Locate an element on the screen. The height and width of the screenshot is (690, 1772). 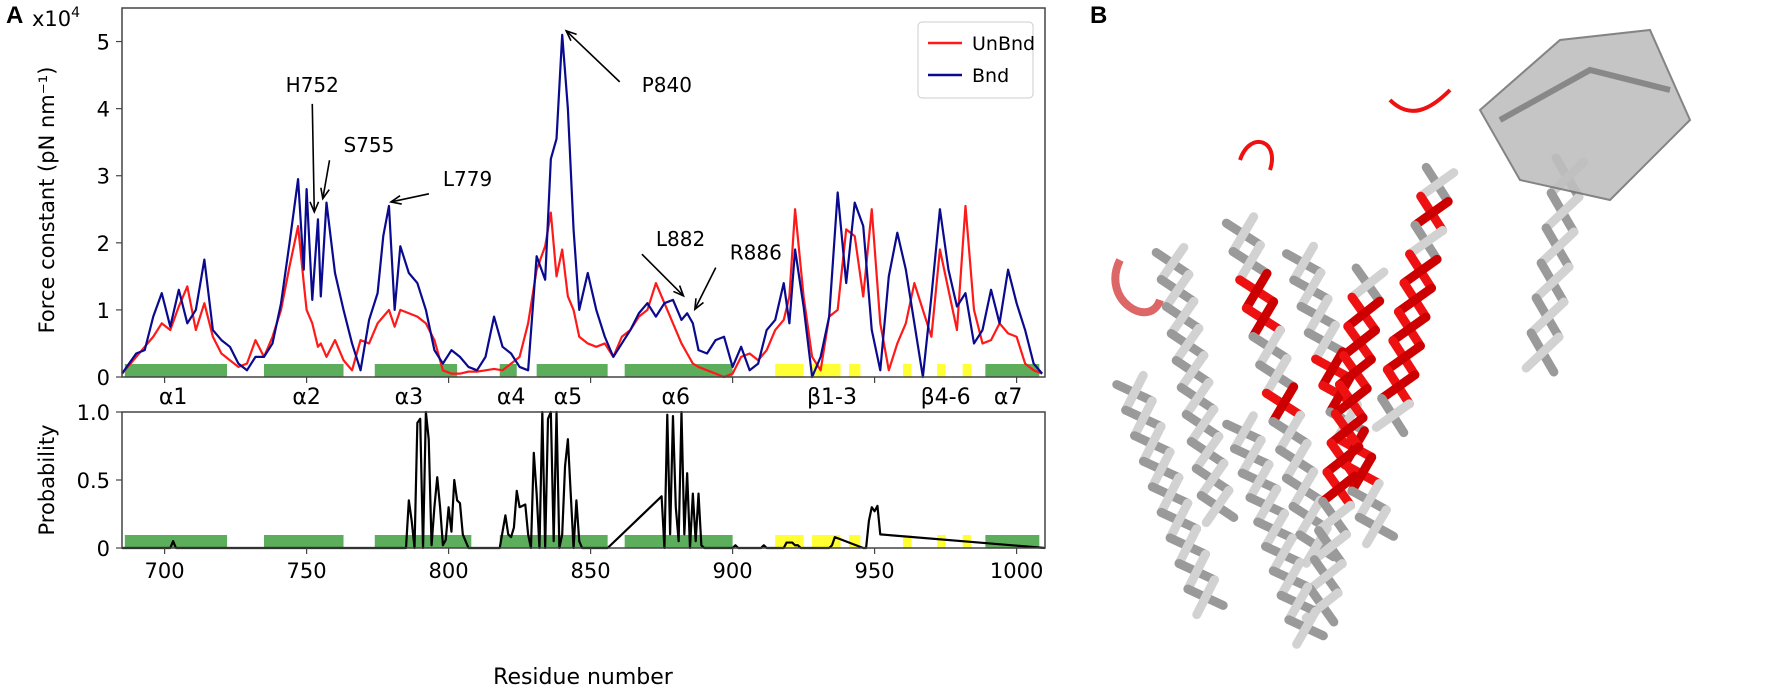
annotation-h752: H752 is located at coordinates (312, 85).